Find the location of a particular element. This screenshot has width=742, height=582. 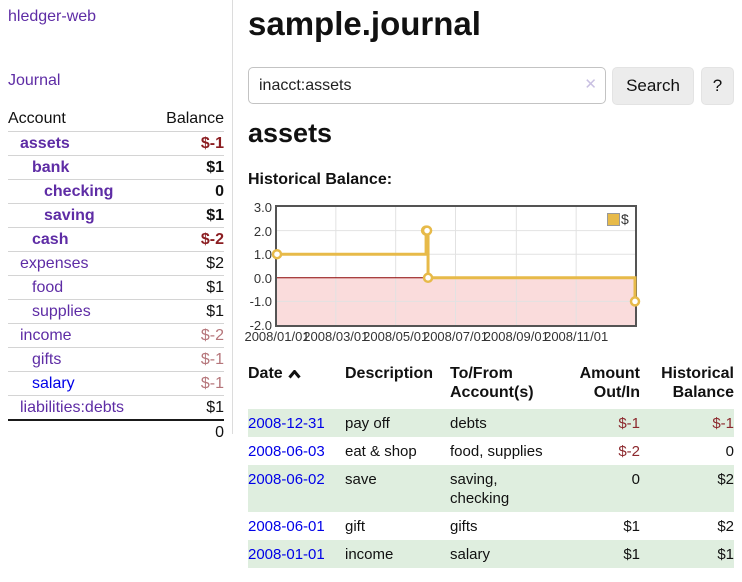

description-column-header: Description is located at coordinates (389, 373).